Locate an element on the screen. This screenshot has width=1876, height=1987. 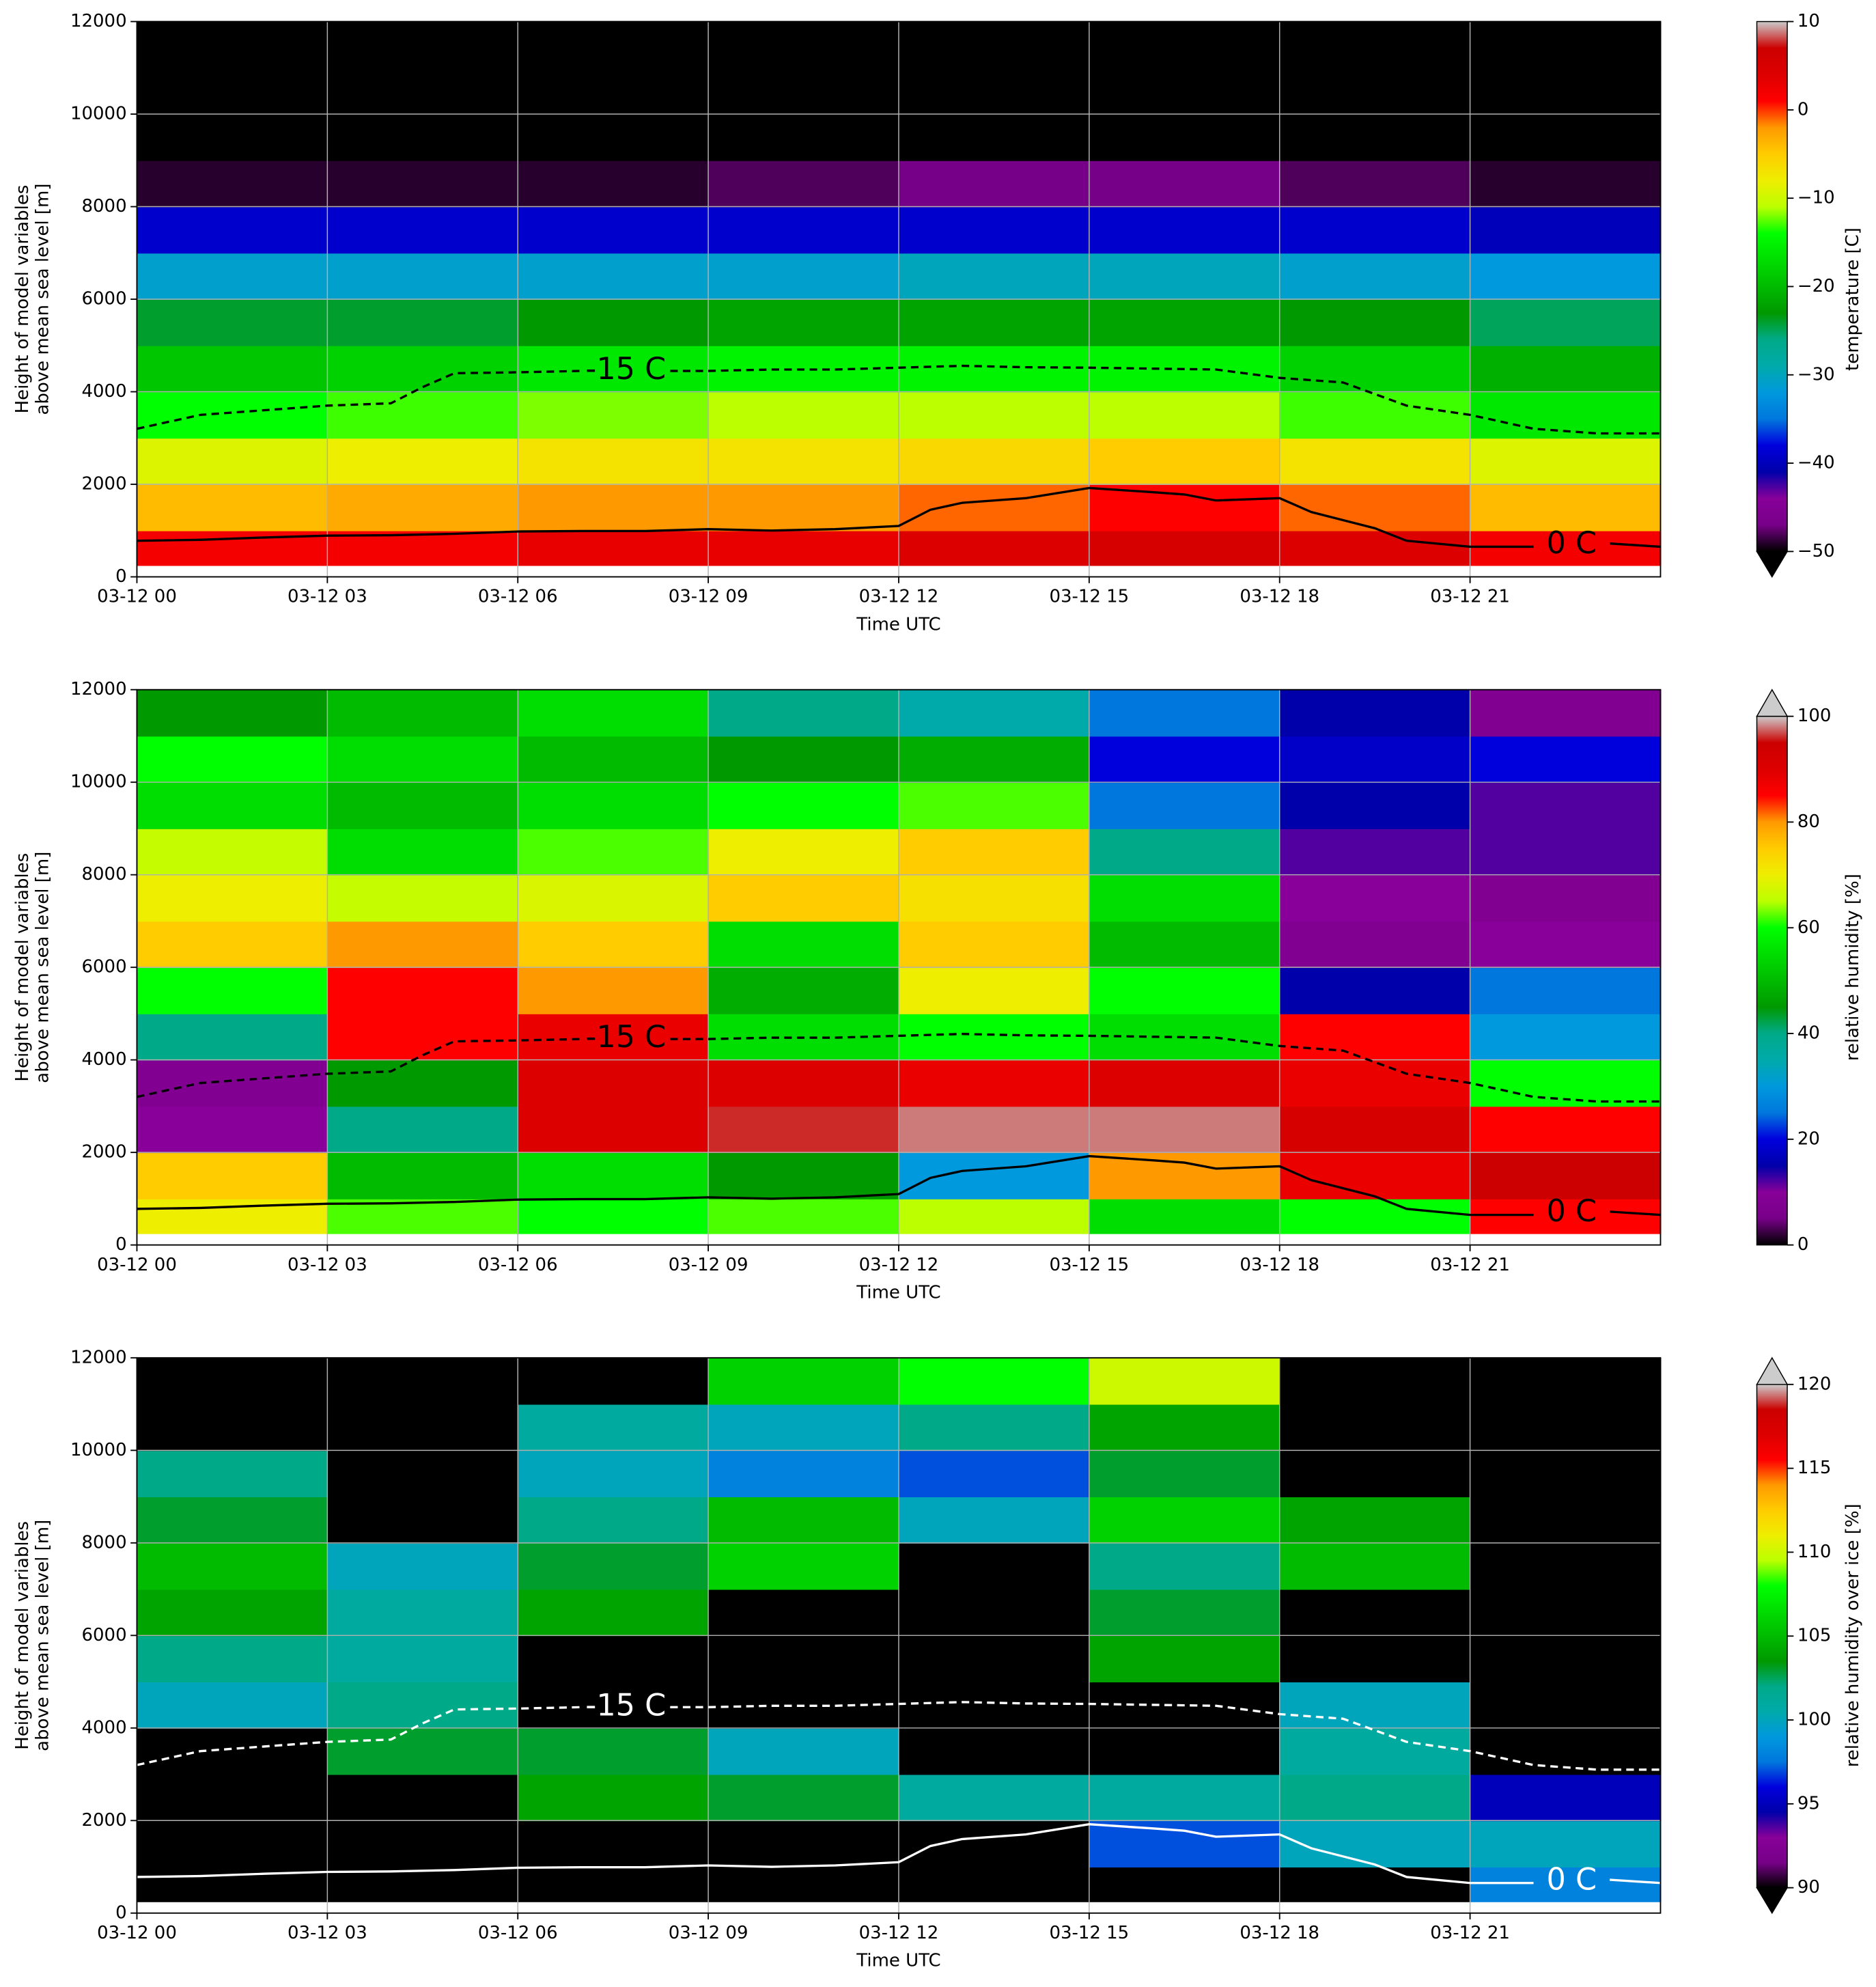
contour-label: -15 C is located at coordinates (625, 369).